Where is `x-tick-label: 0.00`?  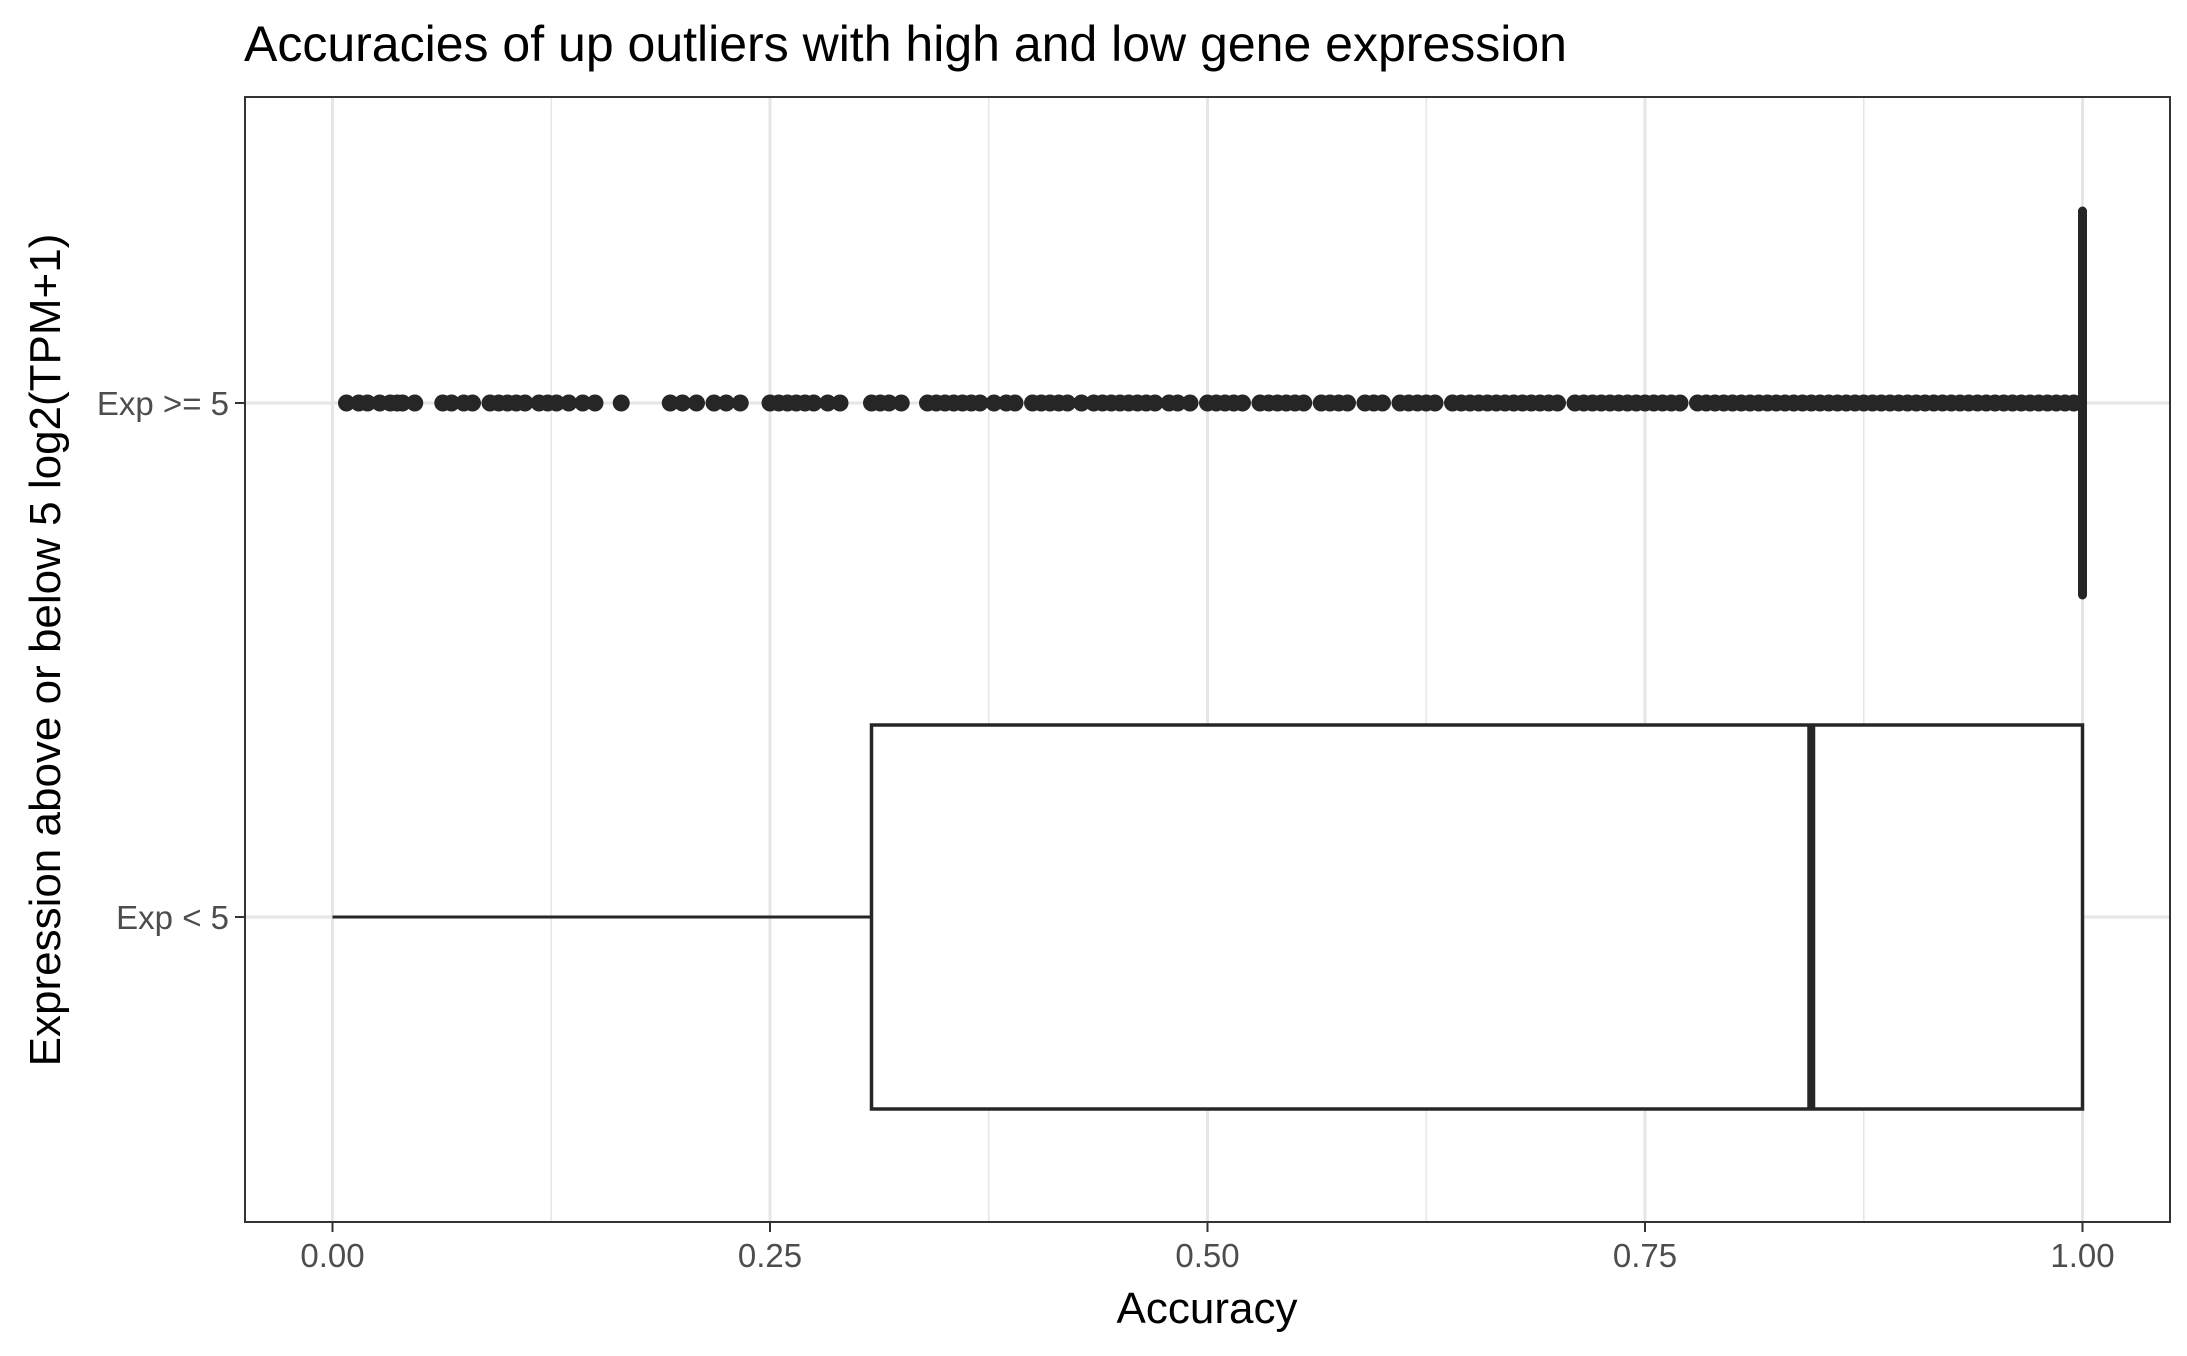 x-tick-label: 0.00 is located at coordinates (332, 1255).